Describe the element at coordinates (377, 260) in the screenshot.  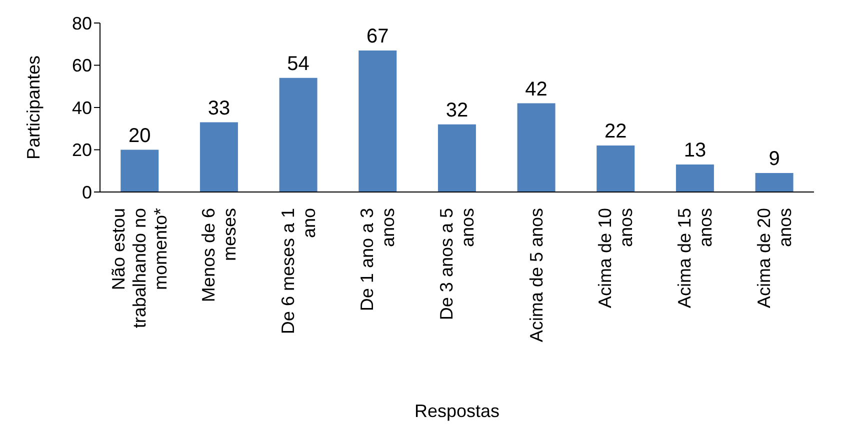
I see `x-tick-label: De 1 ano a 3 anos` at that location.